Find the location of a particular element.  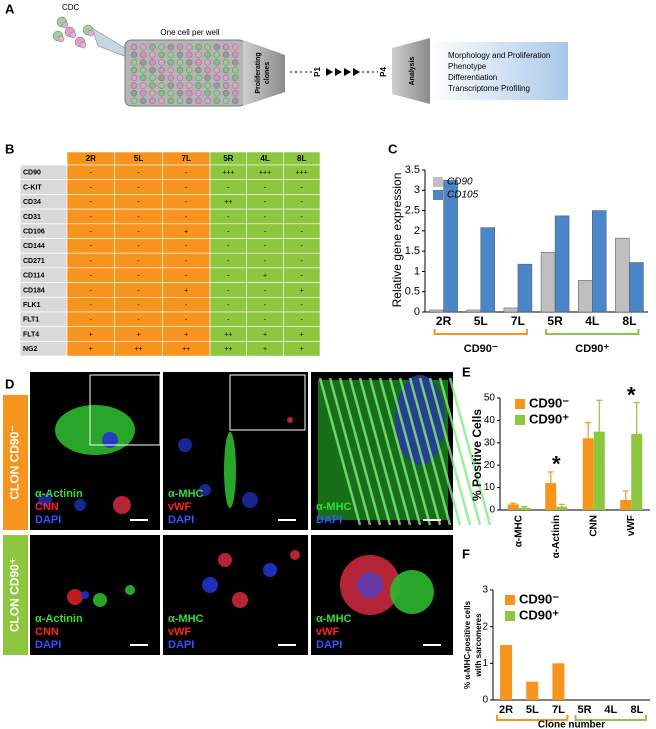

plate-label: One cell per well is located at coordinates (189, 32).